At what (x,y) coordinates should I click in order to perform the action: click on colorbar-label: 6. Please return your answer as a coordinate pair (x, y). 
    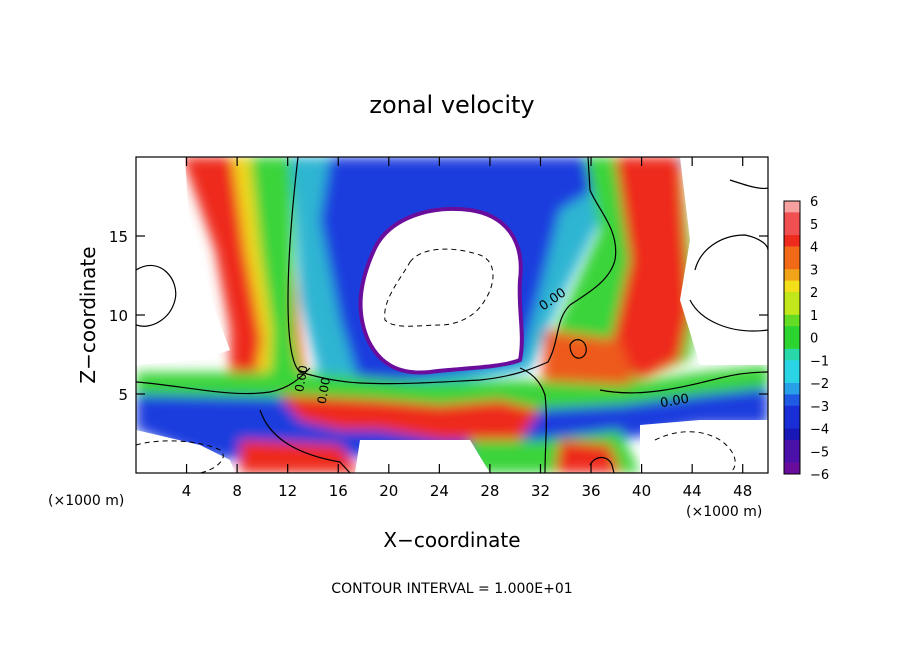
    Looking at the image, I should click on (814, 202).